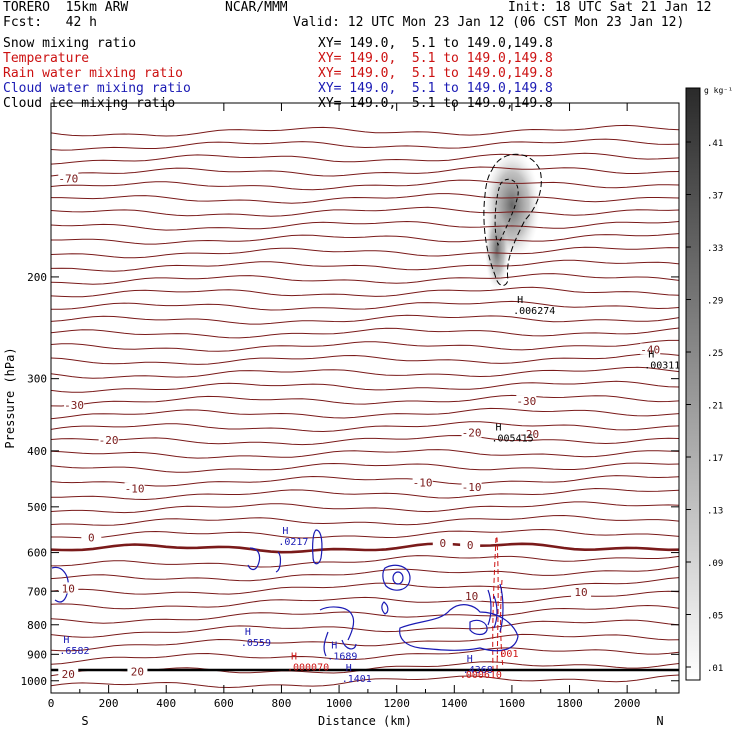 This screenshot has height=740, width=740. What do you see at coordinates (512, 703) in the screenshot?
I see `x-tick-label: 1600` at bounding box center [512, 703].